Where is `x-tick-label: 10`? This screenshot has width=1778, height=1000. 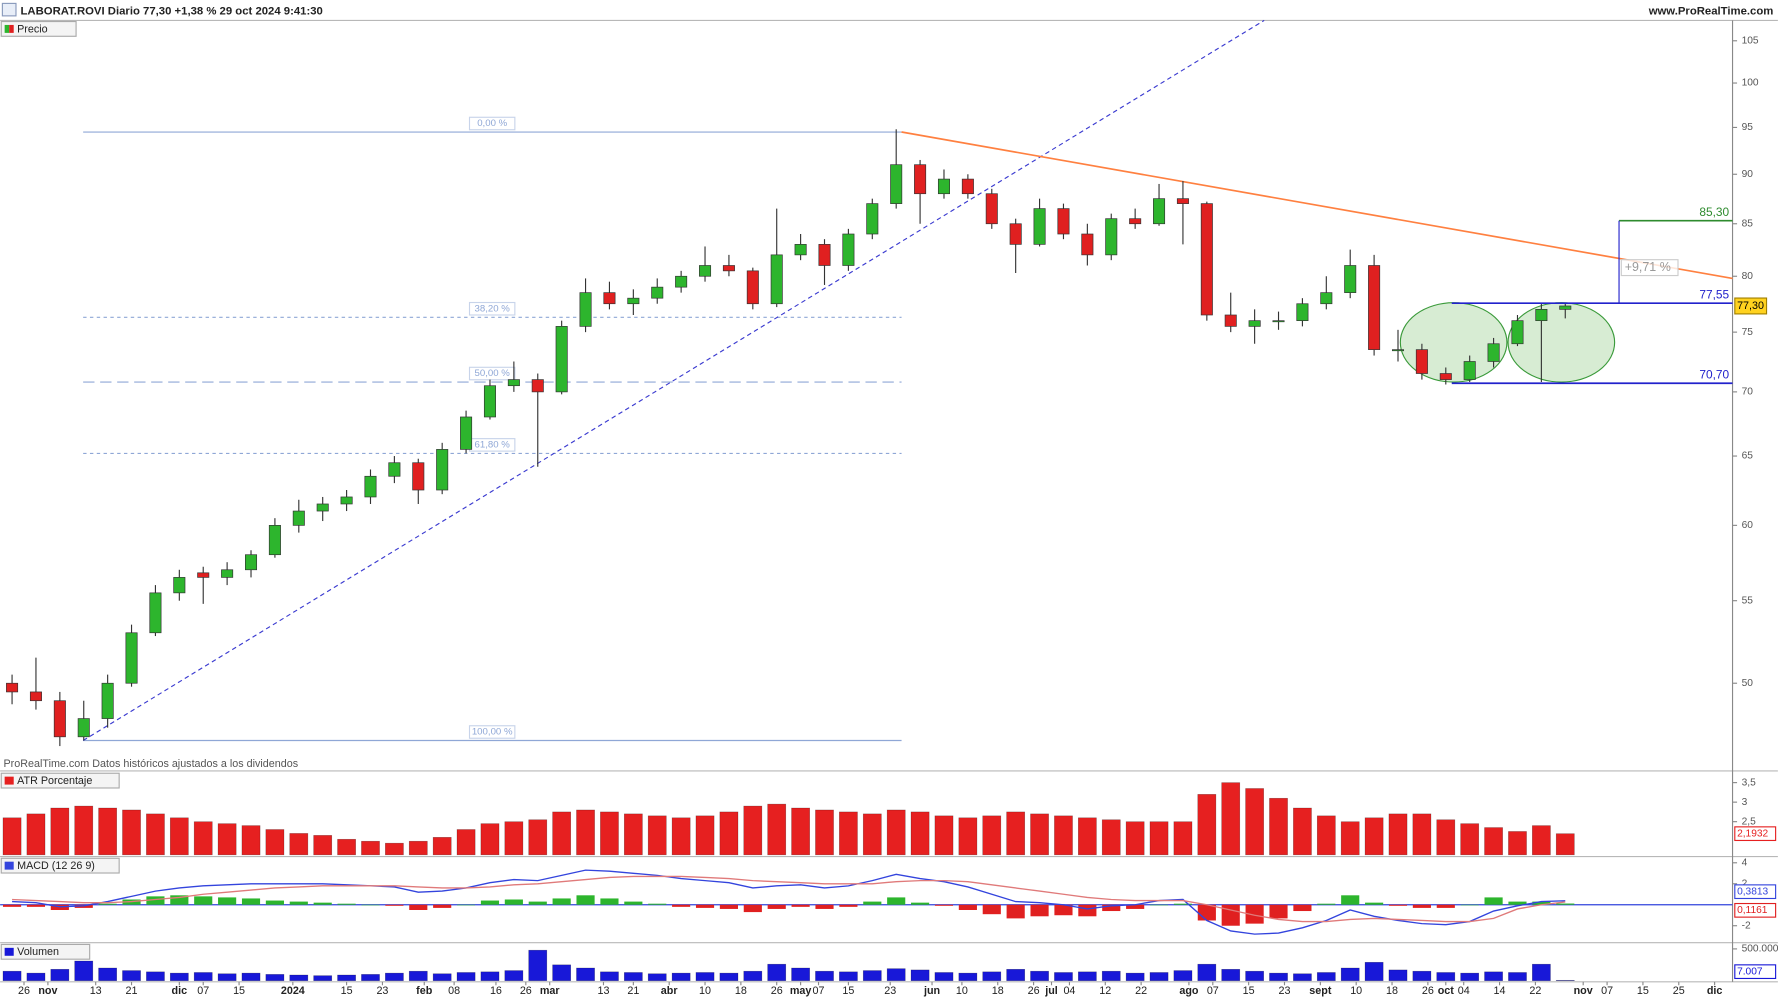 x-tick-label: 10 is located at coordinates (962, 991).